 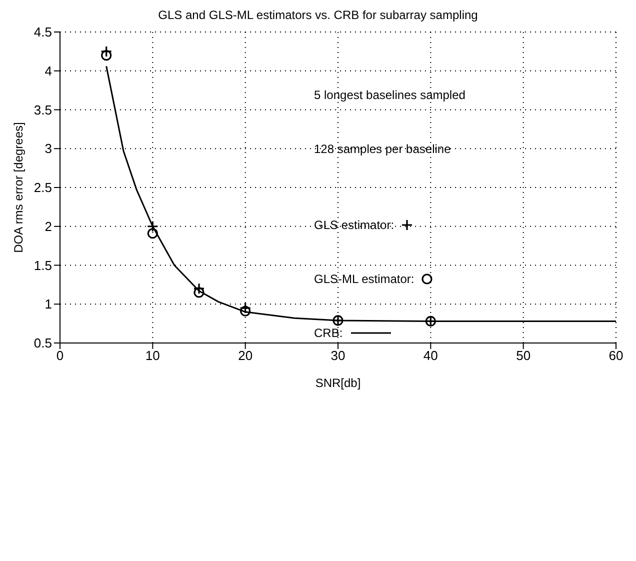 I want to click on y-tick-label: 4.5, so click(x=43, y=32).